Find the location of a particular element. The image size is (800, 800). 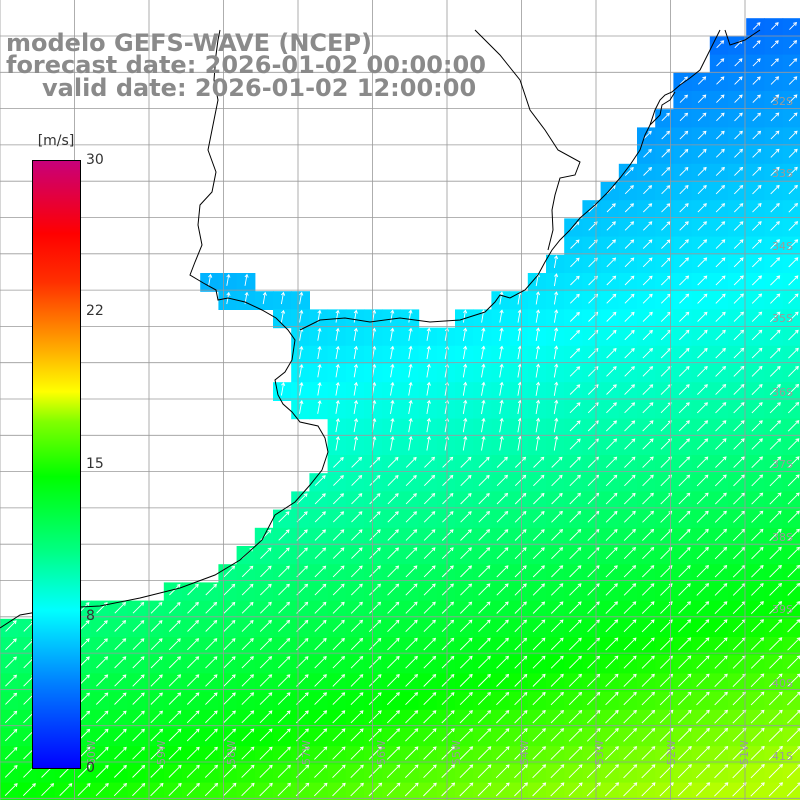

longitude-label: 55W is located at coordinates (456, 752).